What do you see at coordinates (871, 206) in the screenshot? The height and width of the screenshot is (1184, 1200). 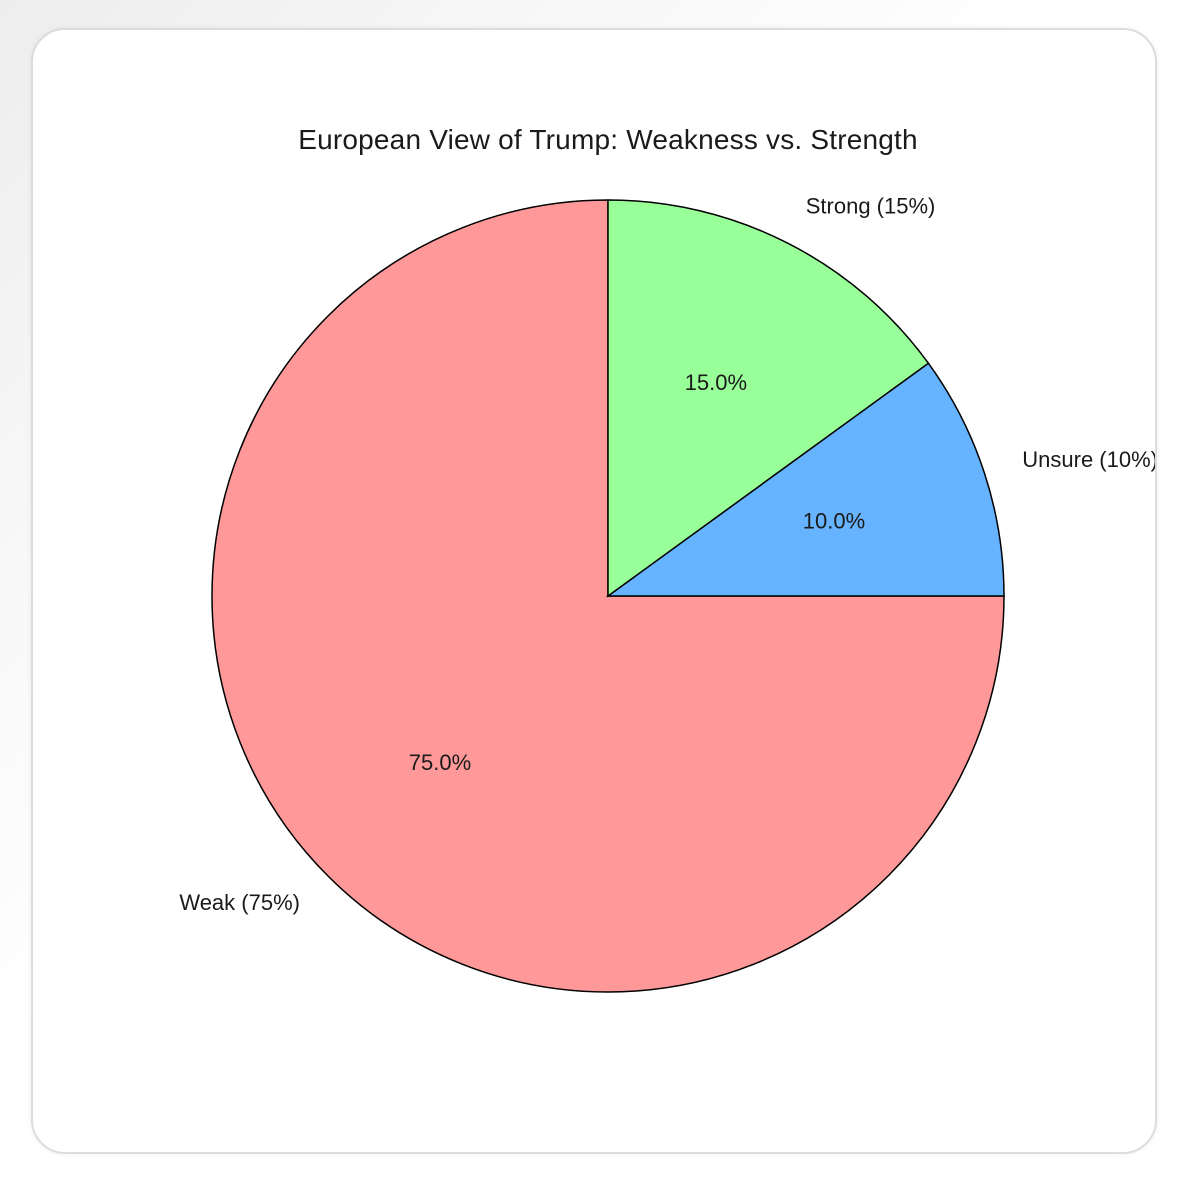 I see `category-label-strong: Strong (15%)` at bounding box center [871, 206].